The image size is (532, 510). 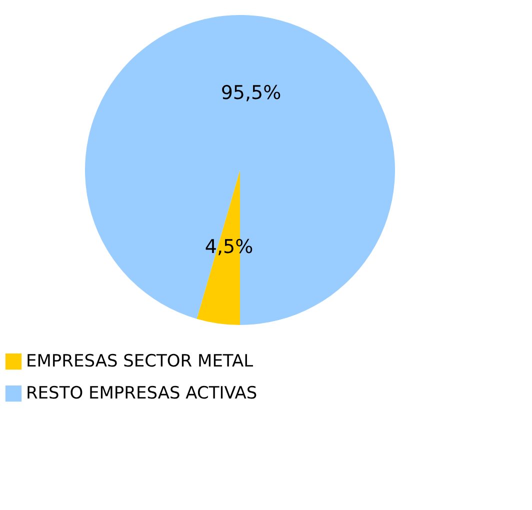 What do you see at coordinates (251, 93) in the screenshot?
I see `data-label: 95,5%` at bounding box center [251, 93].